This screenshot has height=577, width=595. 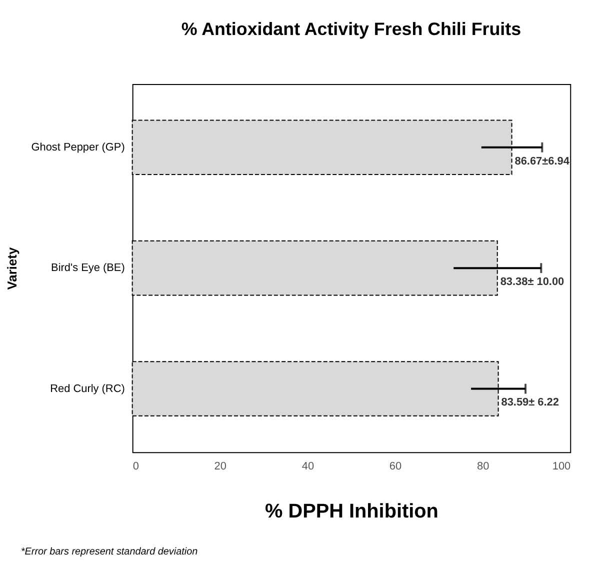 I want to click on data-label: 83.59± 6.22, so click(x=530, y=402).